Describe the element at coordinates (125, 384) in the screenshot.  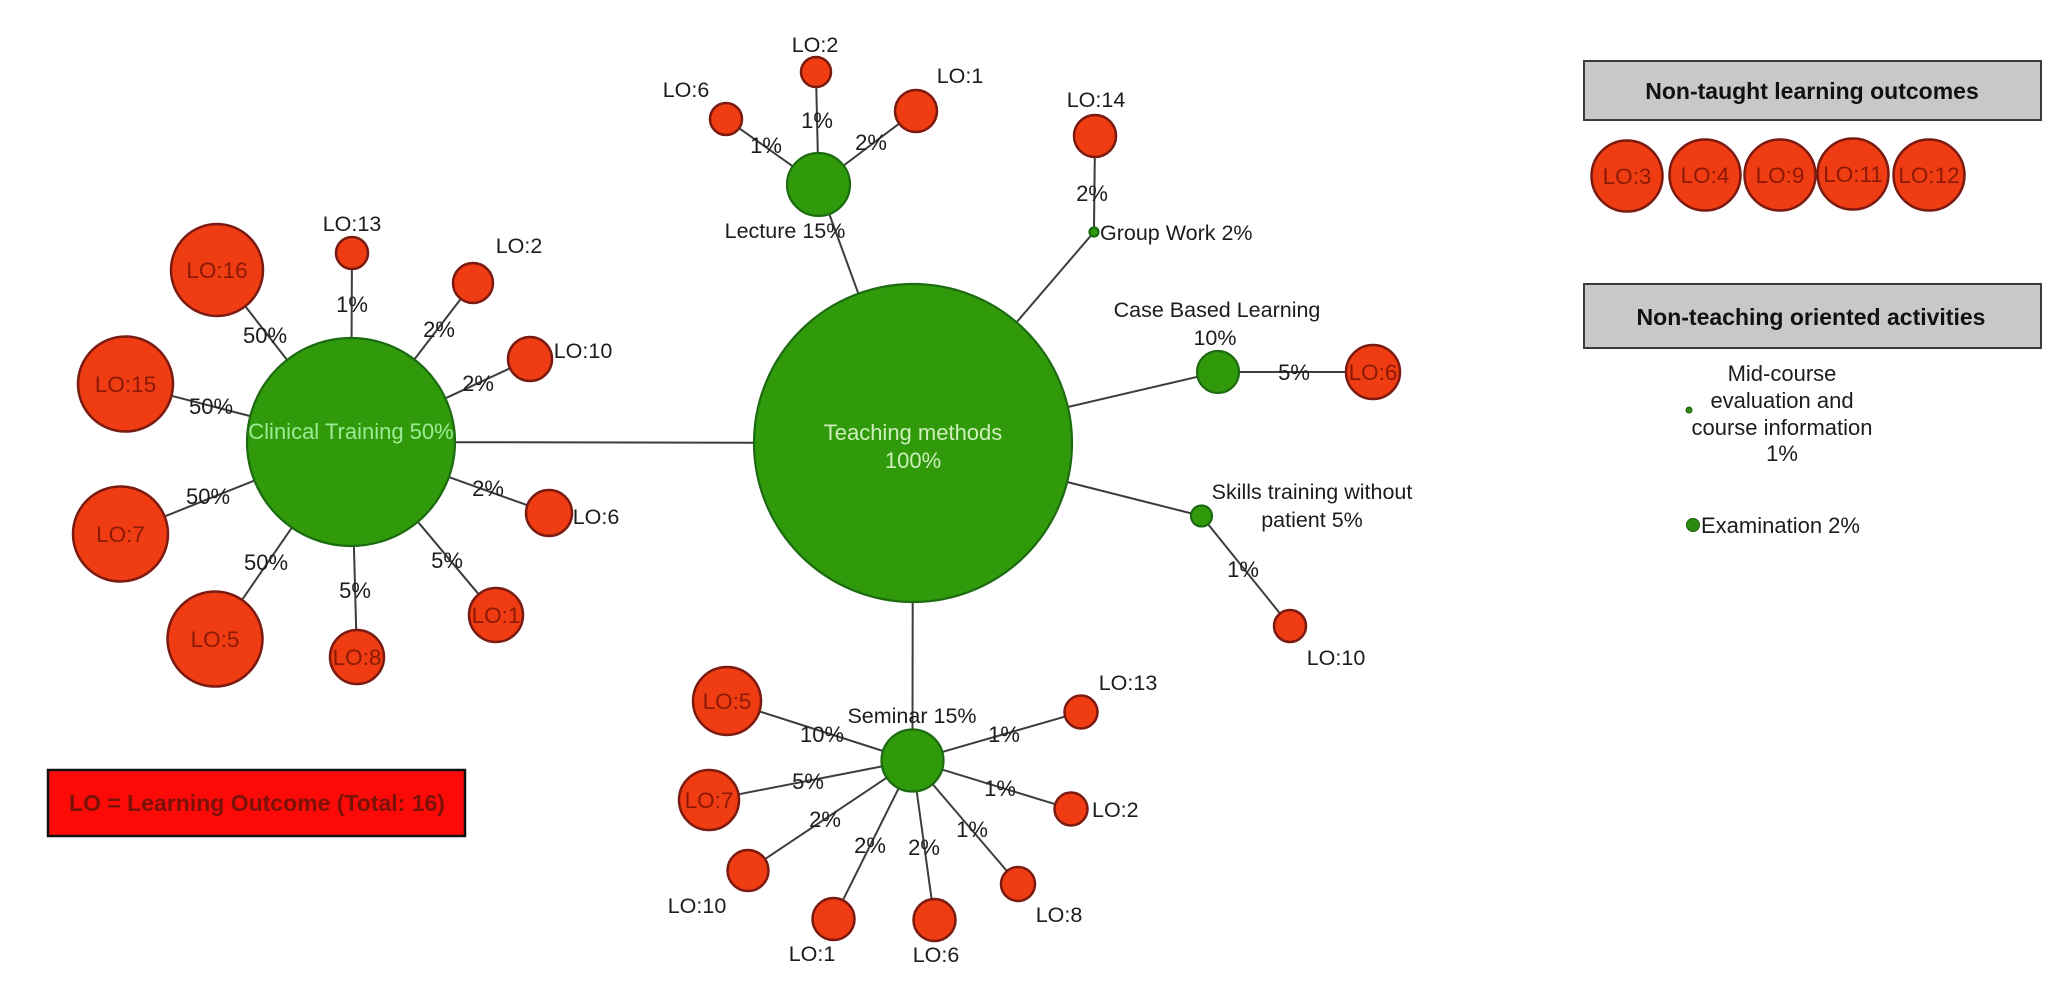
I see `svg-text: LO:15` at that location.